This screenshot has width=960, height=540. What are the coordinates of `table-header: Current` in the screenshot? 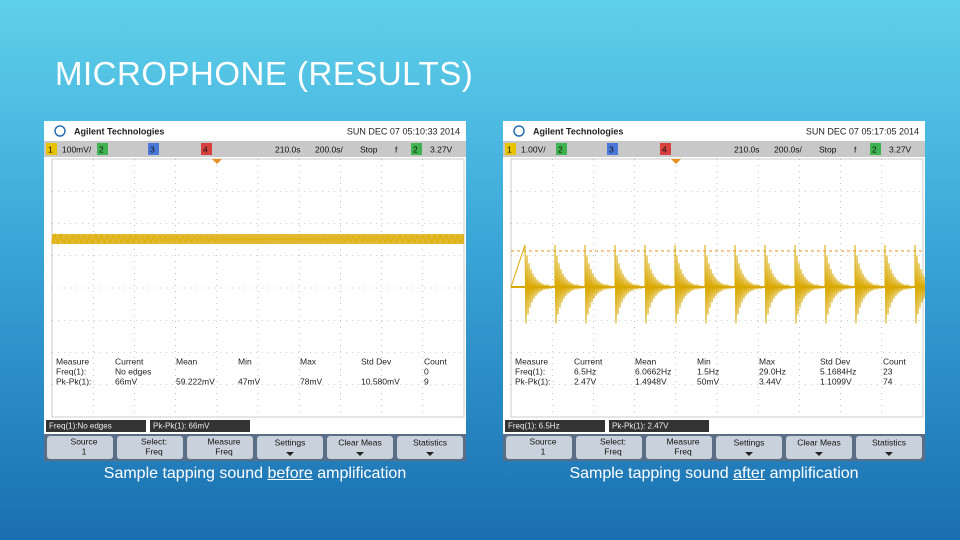 It's located at (588, 361).